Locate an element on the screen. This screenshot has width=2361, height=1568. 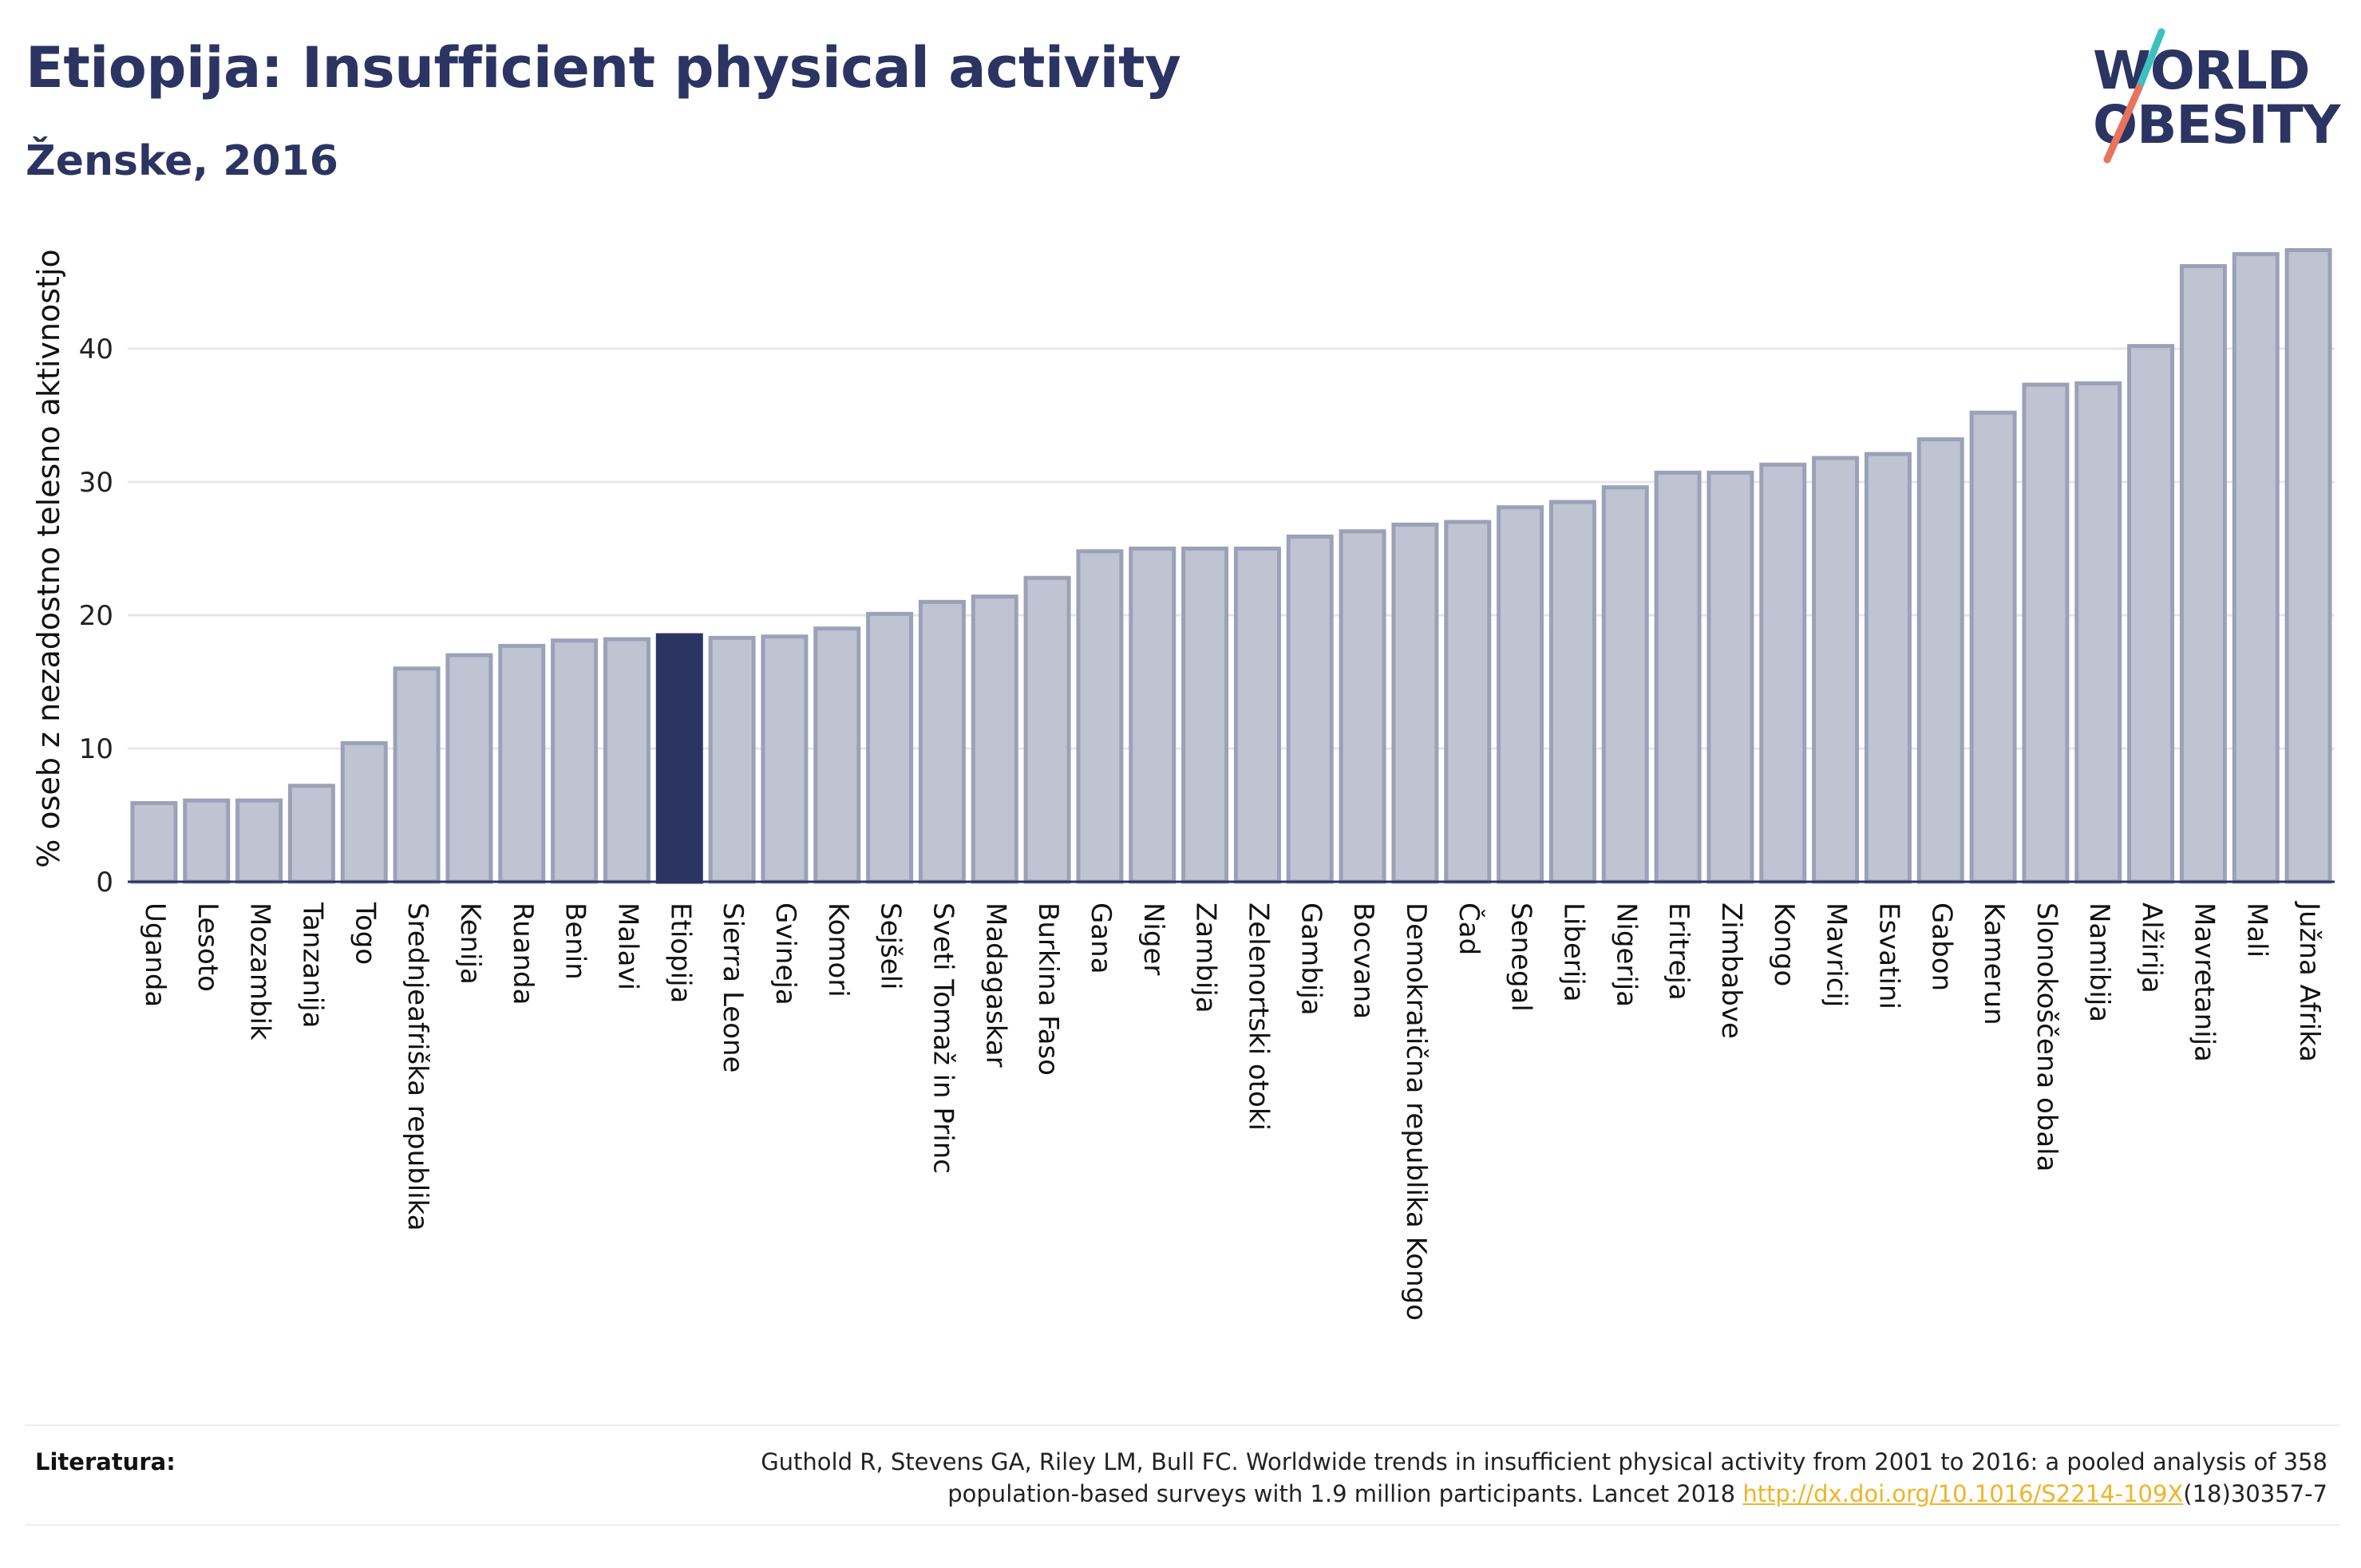
footer-divider-bottom is located at coordinates (1183, 1525).